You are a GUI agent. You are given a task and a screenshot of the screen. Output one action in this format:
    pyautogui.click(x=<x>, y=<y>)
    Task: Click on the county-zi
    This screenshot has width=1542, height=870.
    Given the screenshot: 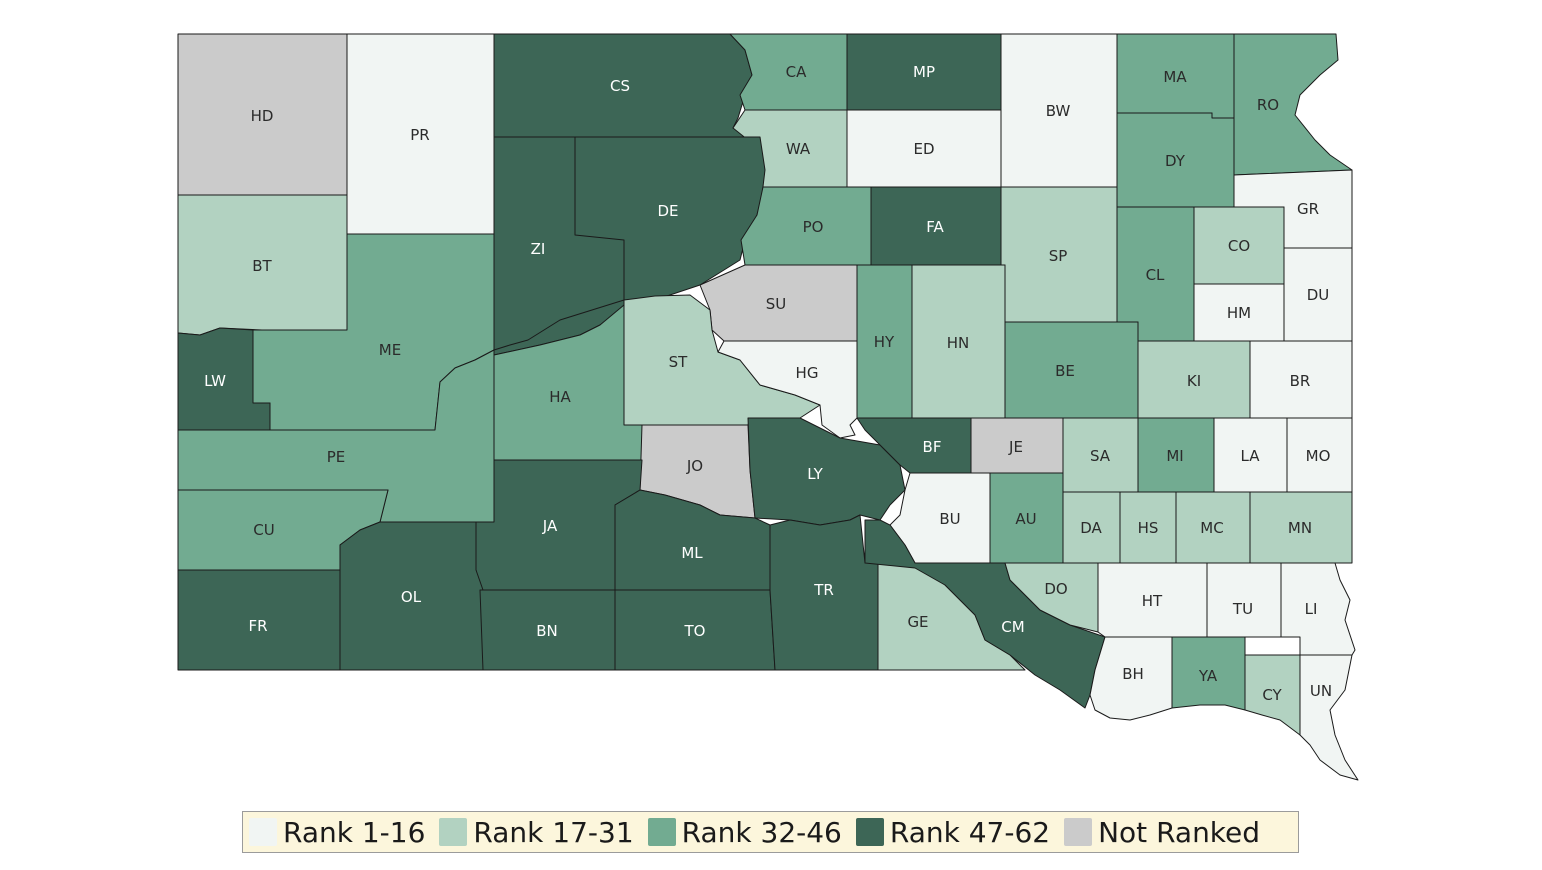 What is the action you would take?
    pyautogui.click(x=559, y=243)
    